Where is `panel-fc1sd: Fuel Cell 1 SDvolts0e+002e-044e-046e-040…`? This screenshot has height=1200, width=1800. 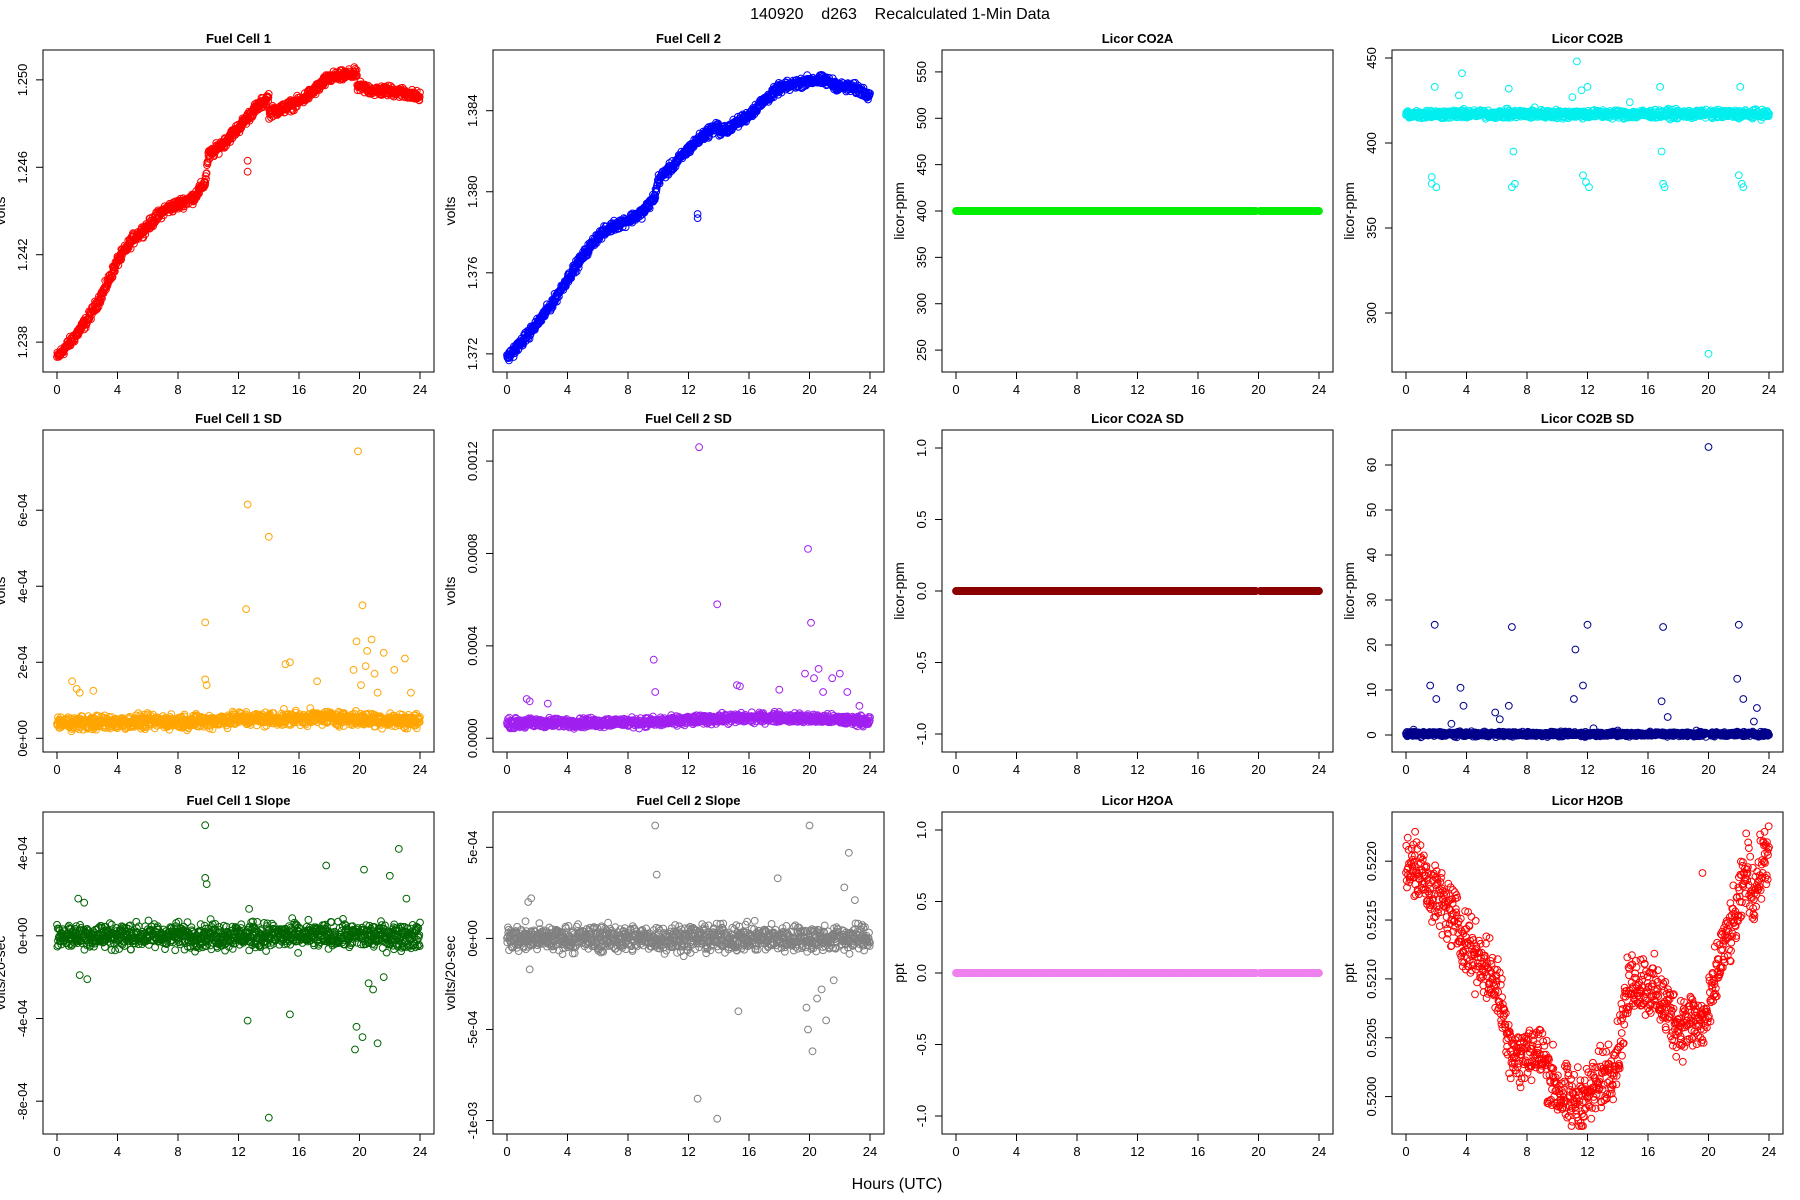
panel-fc1sd: Fuel Cell 1 SDvolts0e+002e-044e-046e-040… is located at coordinates (217, 594).